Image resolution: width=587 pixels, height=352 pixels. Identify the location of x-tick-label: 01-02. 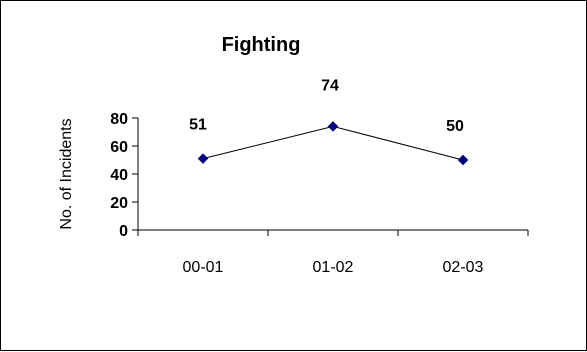
(333, 267).